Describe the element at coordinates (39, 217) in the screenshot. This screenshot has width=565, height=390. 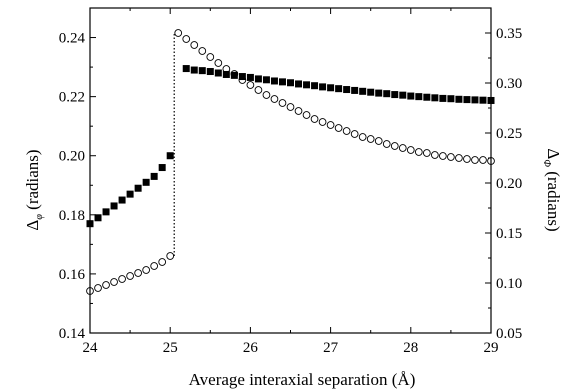
I see `y-left-subscript: φ` at that location.